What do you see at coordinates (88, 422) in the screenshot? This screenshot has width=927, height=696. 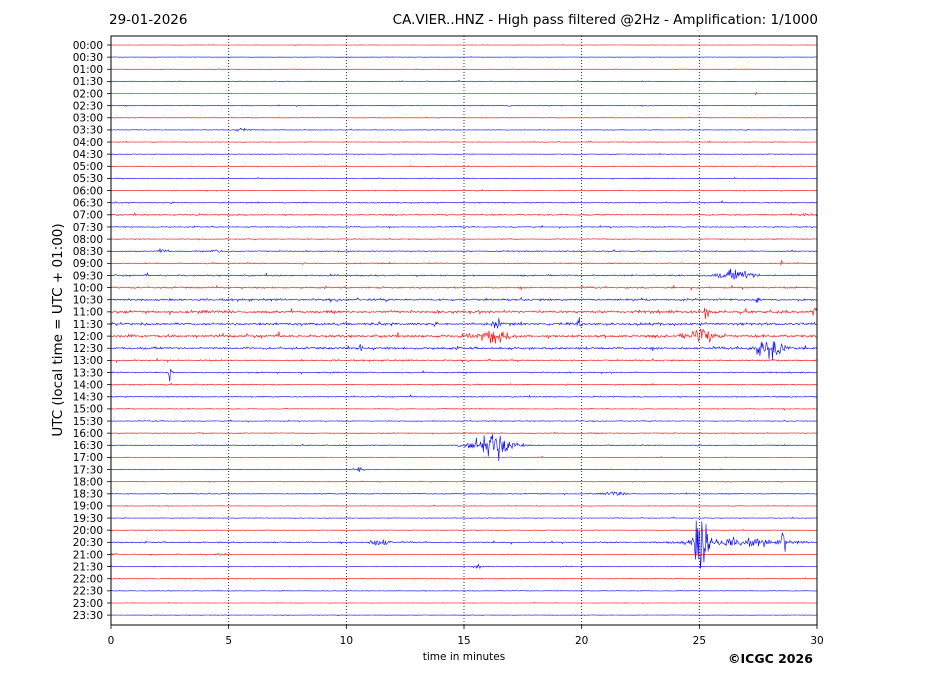 I see `y-tick-label-1530: 15:30` at bounding box center [88, 422].